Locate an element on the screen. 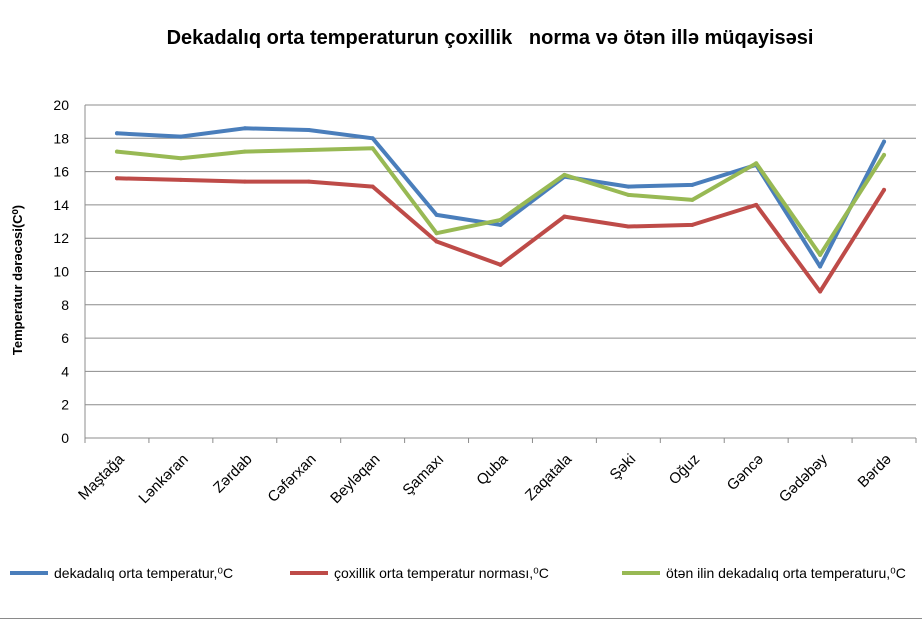 The image size is (922, 630). x-tick-label: Beyləqan is located at coordinates (355, 479).